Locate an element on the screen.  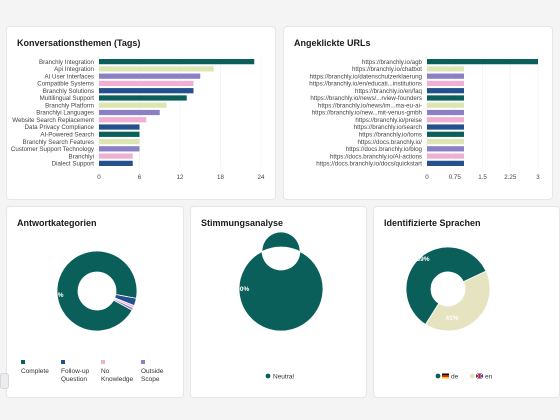
x-tick-label: 24 is located at coordinates (261, 177).